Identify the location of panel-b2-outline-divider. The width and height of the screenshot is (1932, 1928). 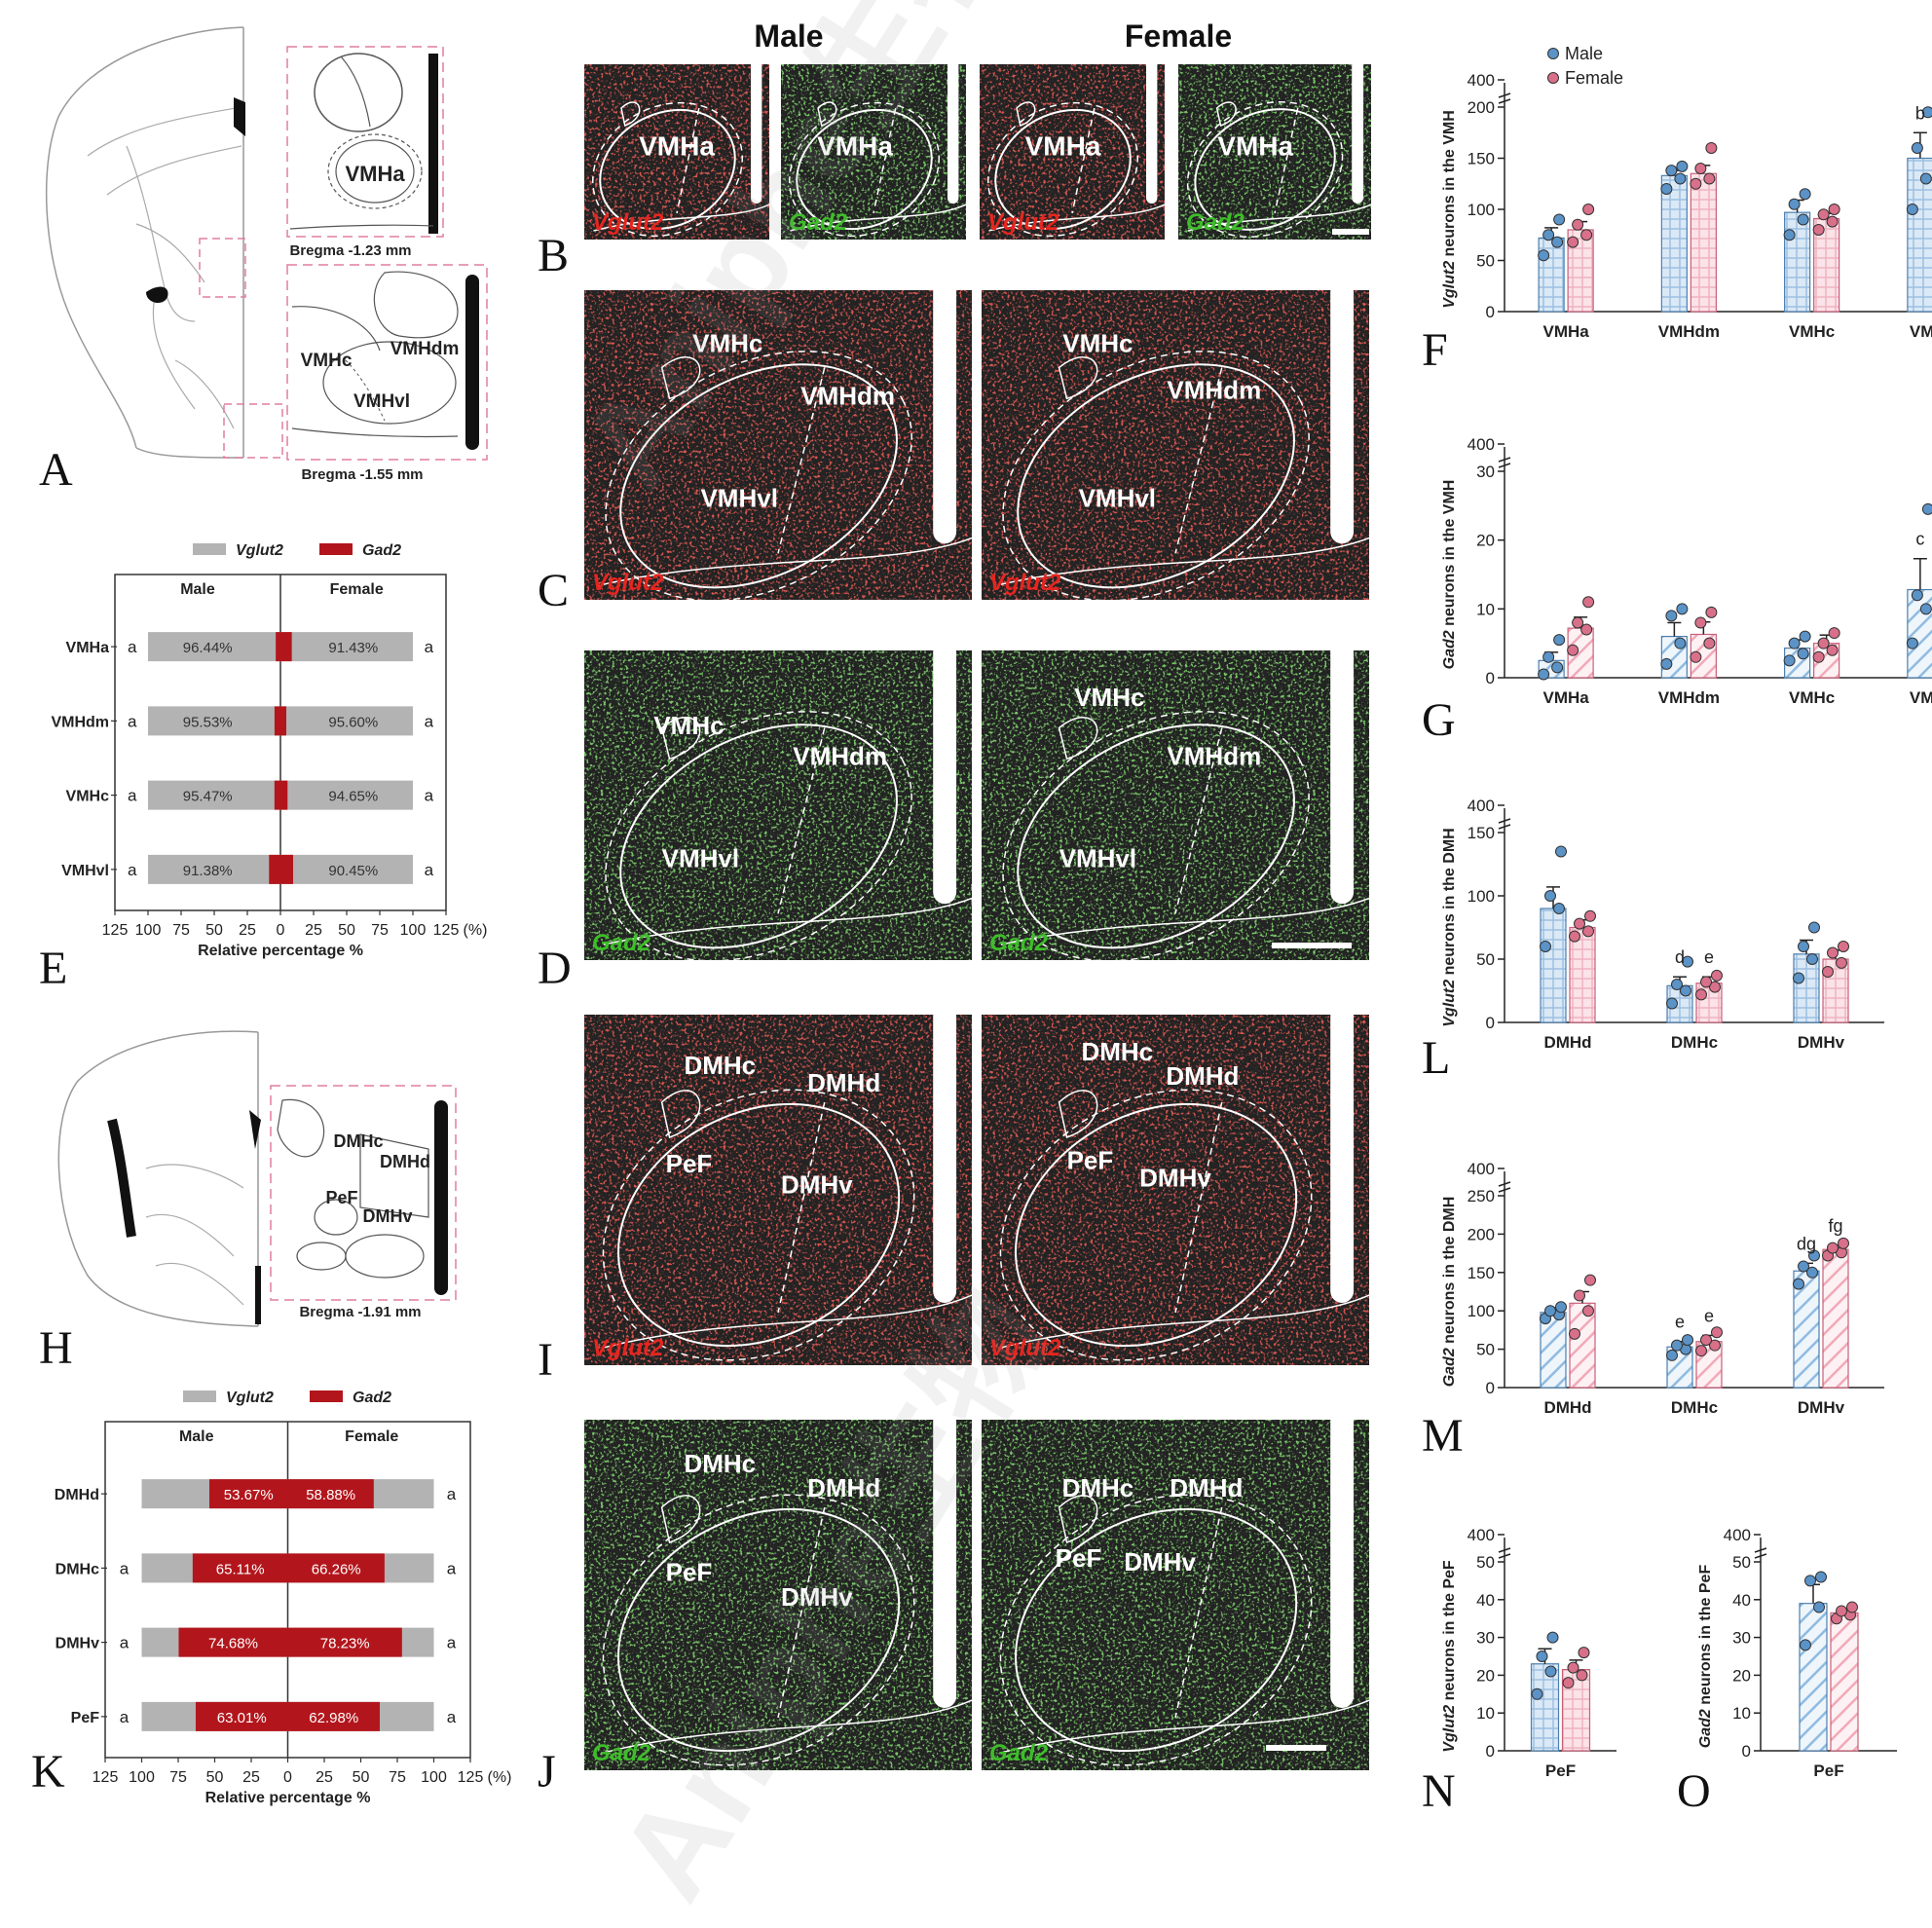
(885, 160).